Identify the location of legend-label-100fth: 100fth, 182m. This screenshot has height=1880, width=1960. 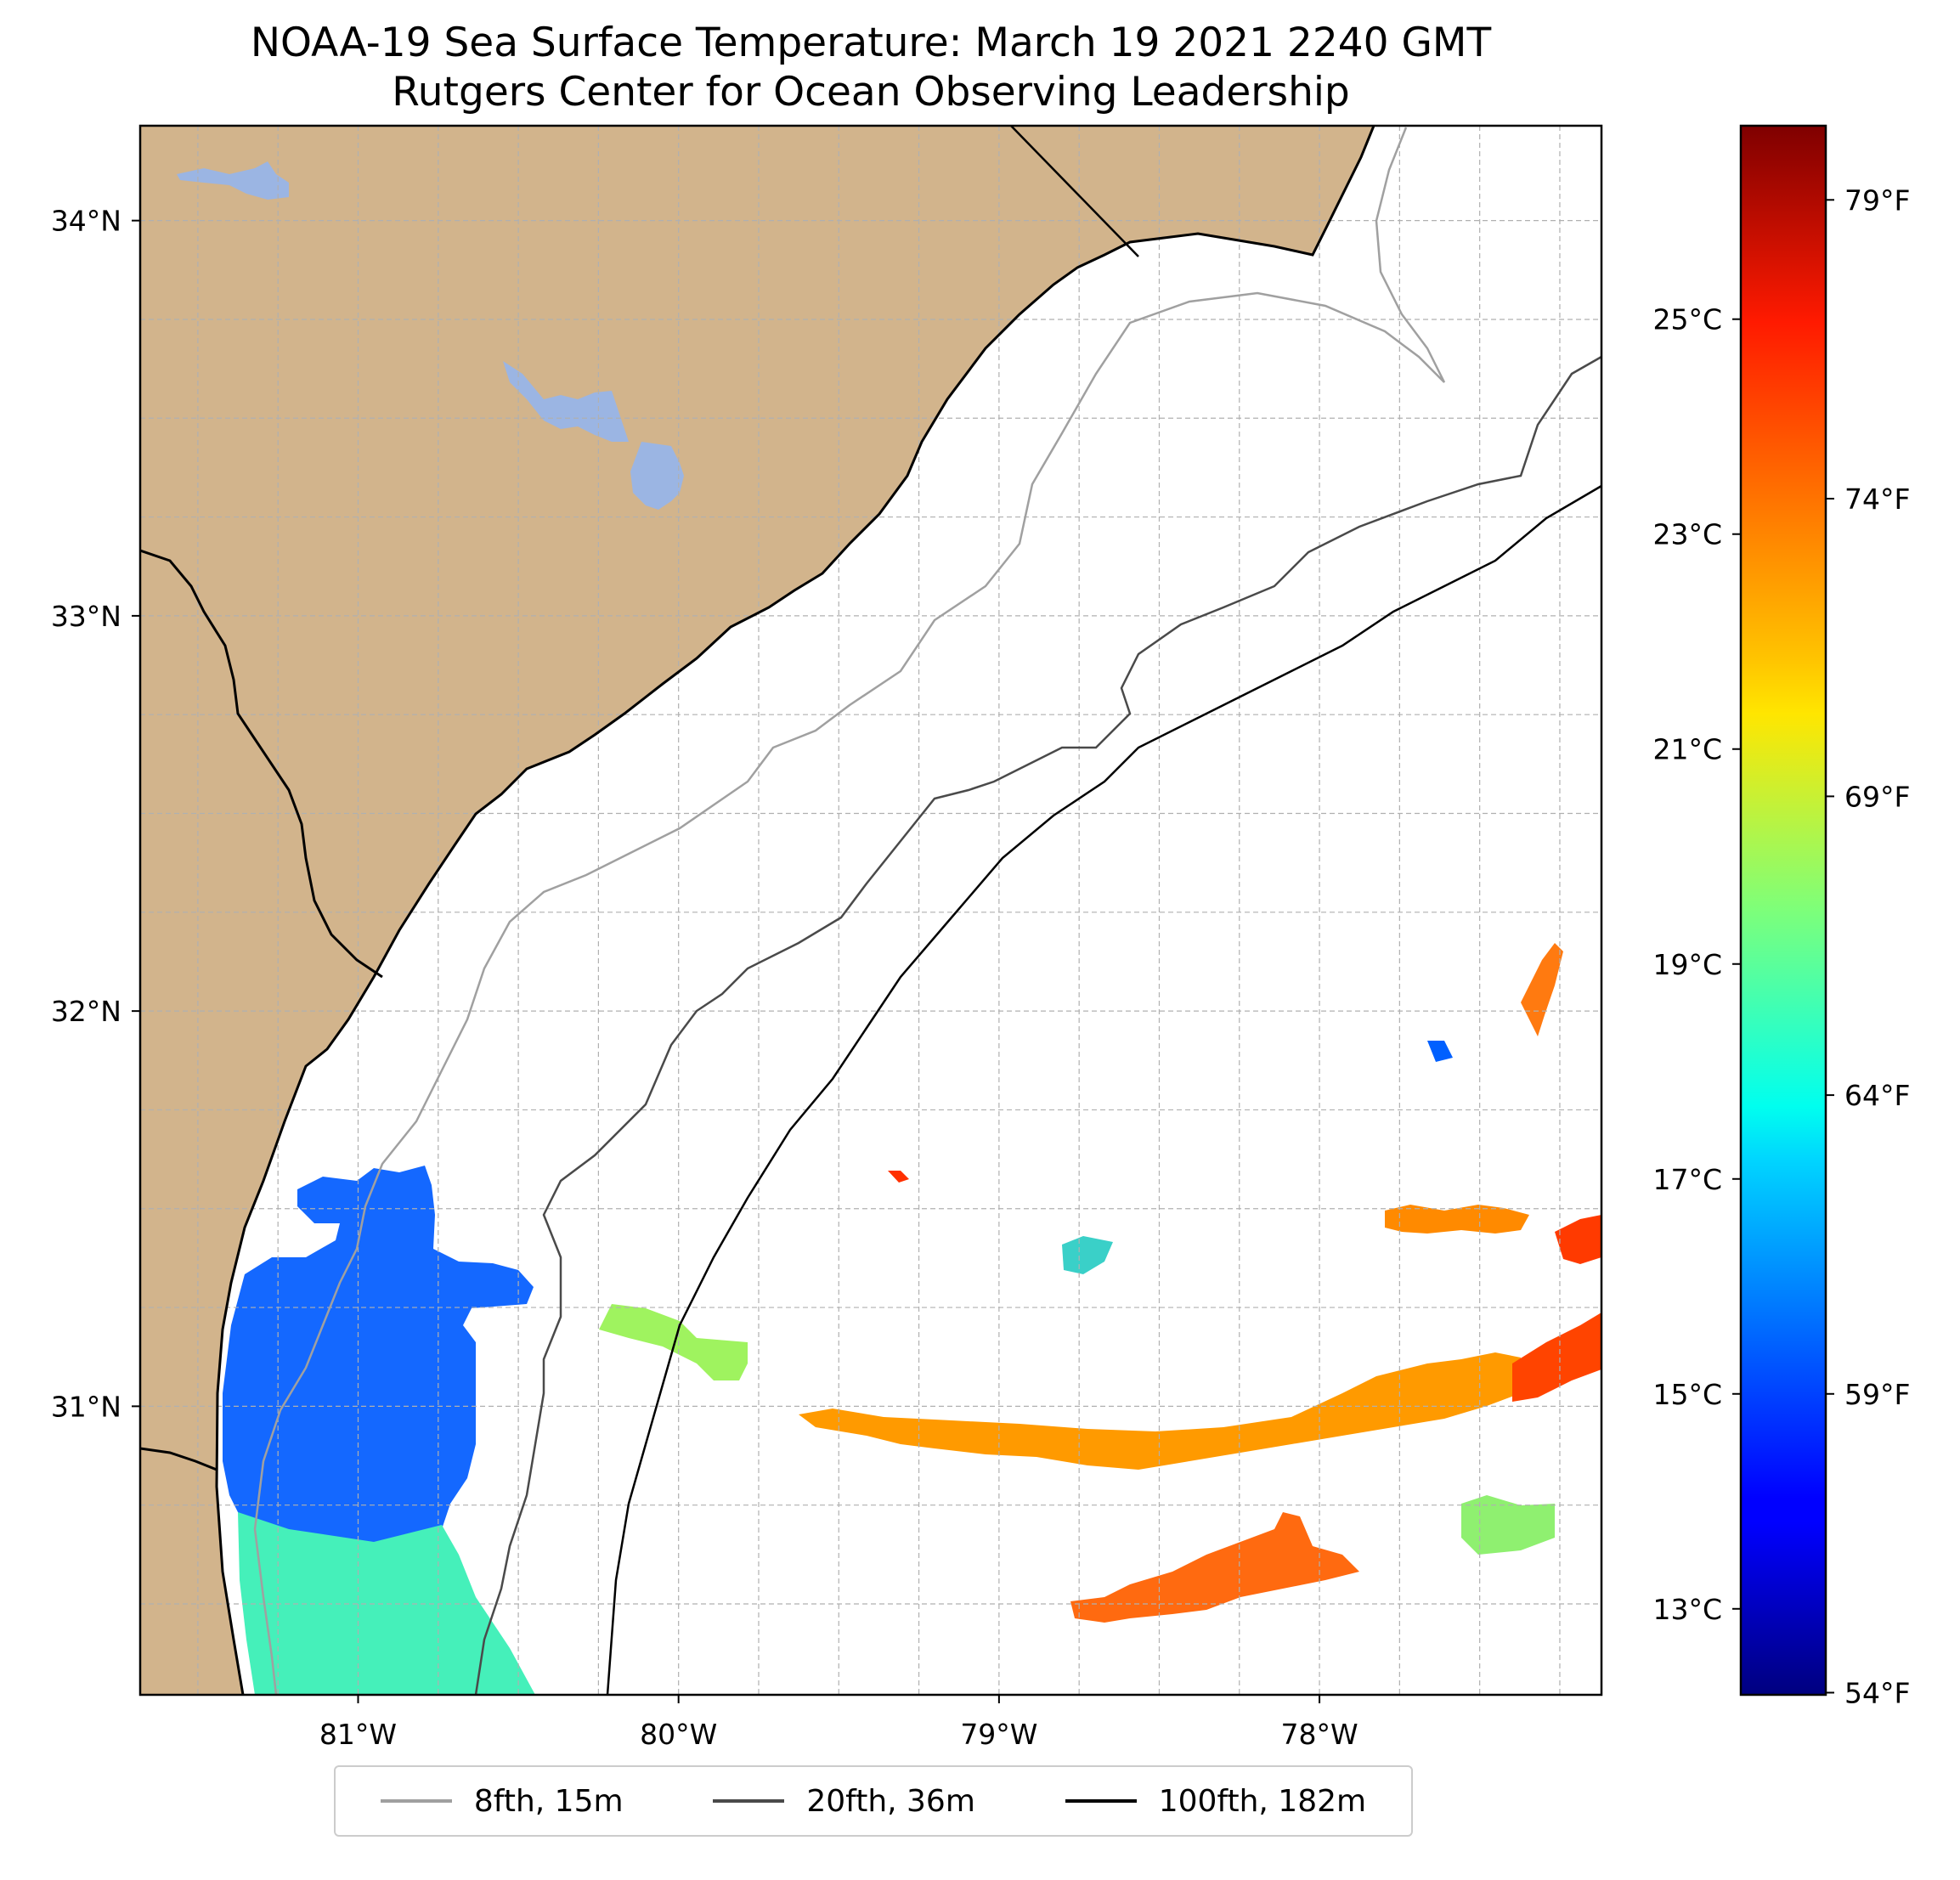
(1263, 1801).